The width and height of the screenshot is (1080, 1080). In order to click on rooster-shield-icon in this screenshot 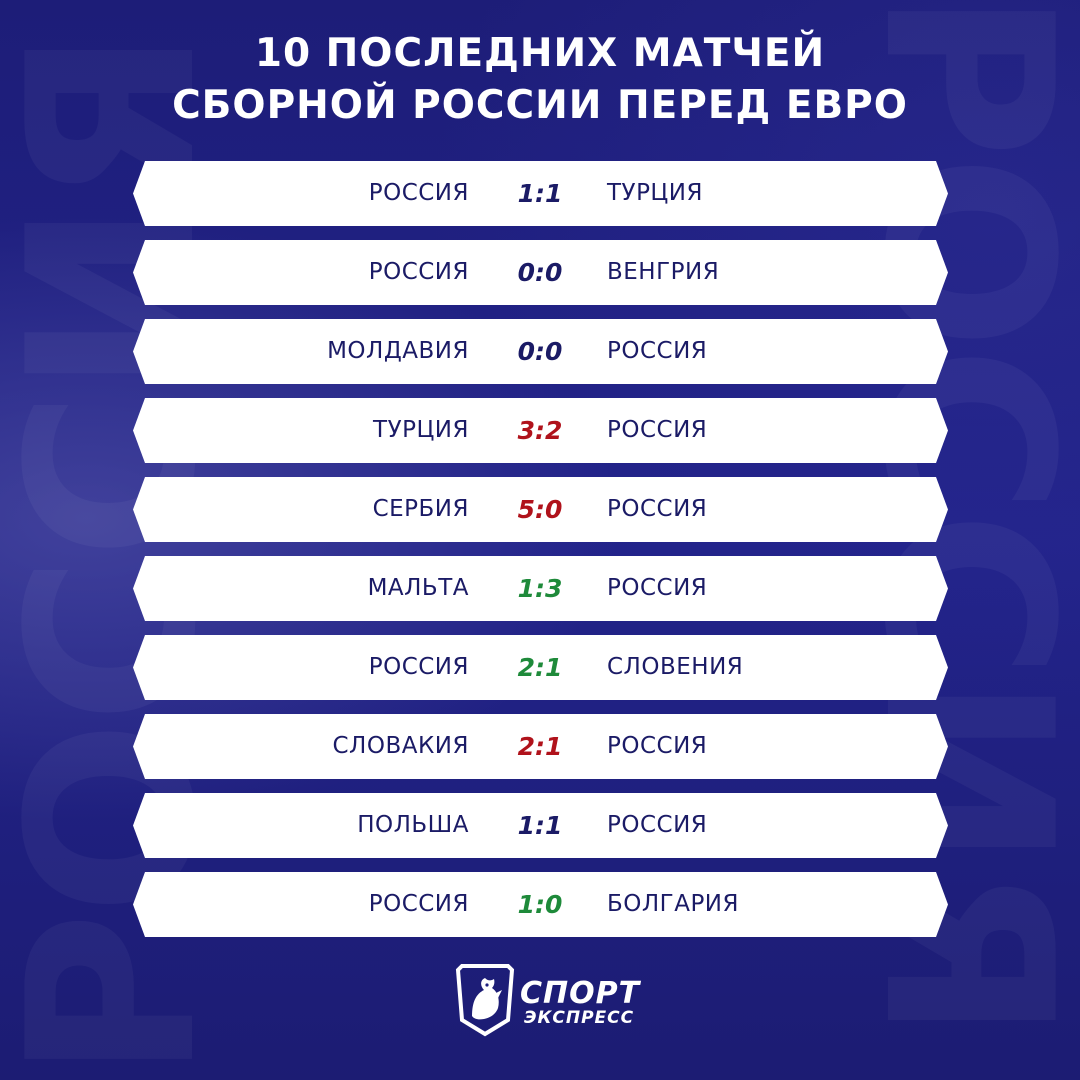, I will do `click(485, 1000)`.